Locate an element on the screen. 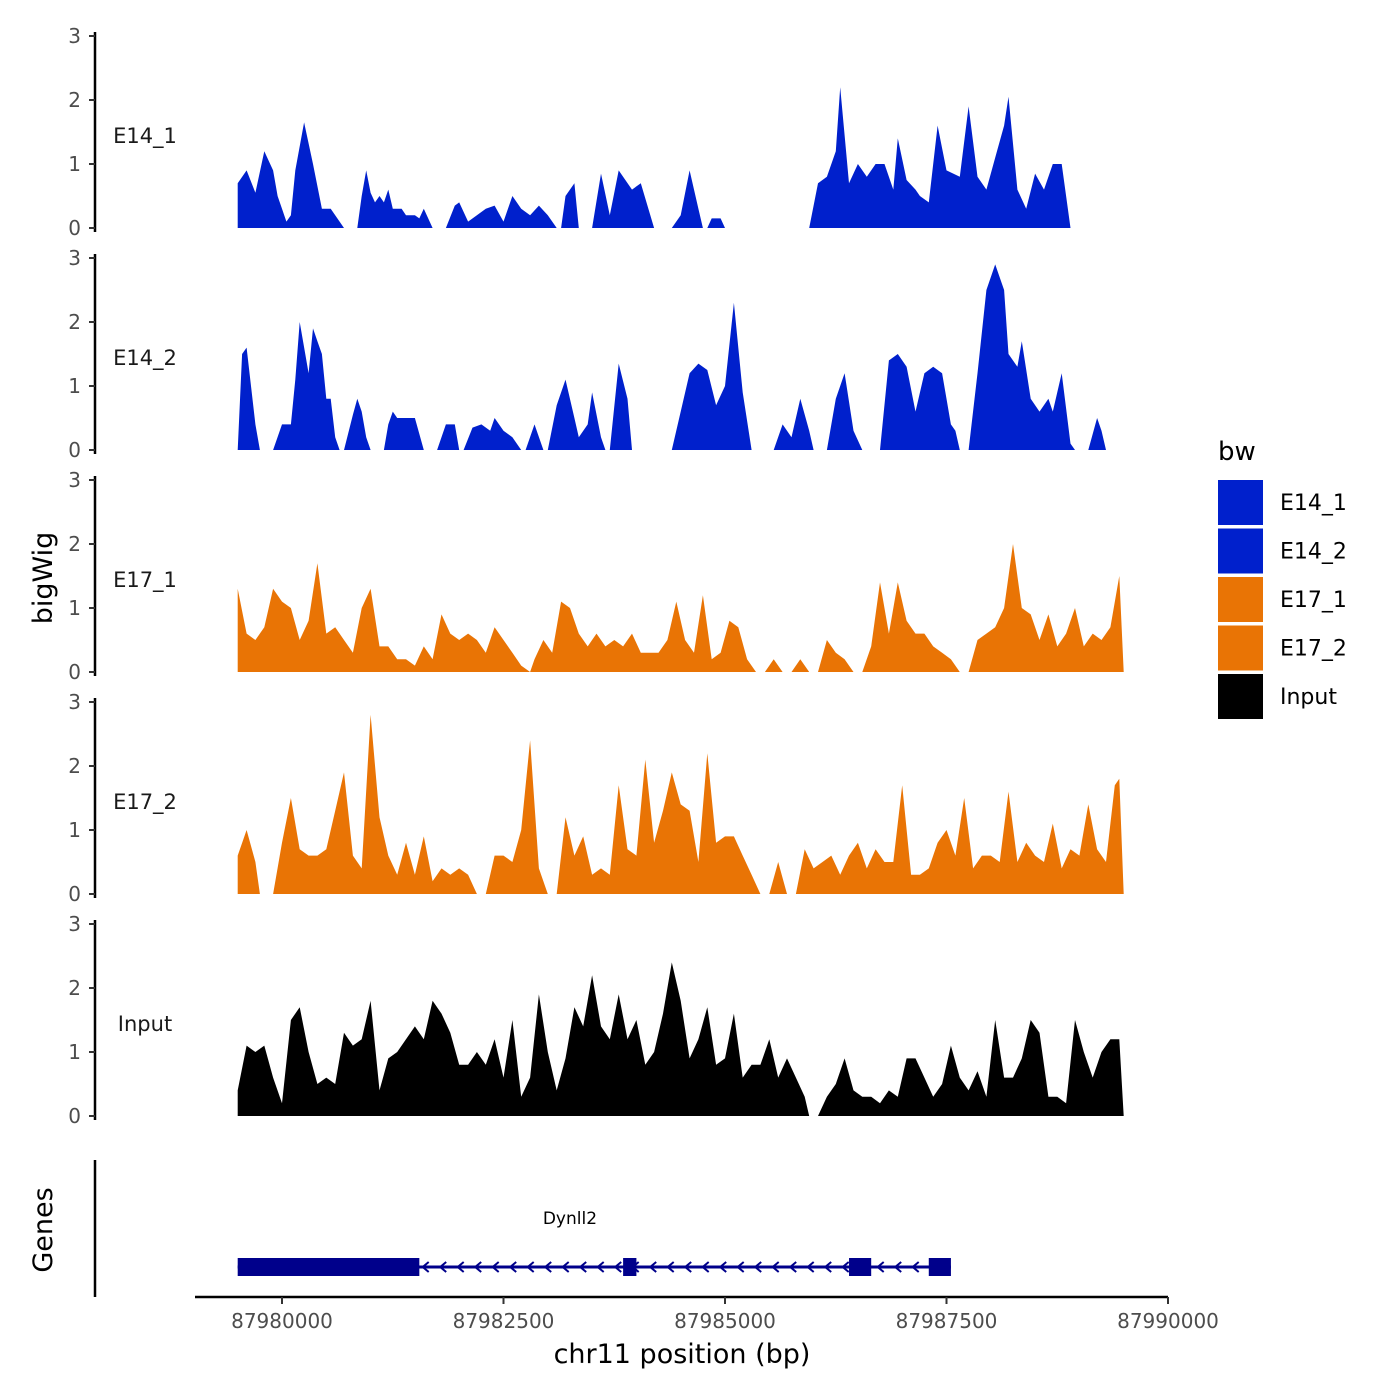 This screenshot has height=1400, width=1400. x-tick-label: 87982500 is located at coordinates (504, 1321).